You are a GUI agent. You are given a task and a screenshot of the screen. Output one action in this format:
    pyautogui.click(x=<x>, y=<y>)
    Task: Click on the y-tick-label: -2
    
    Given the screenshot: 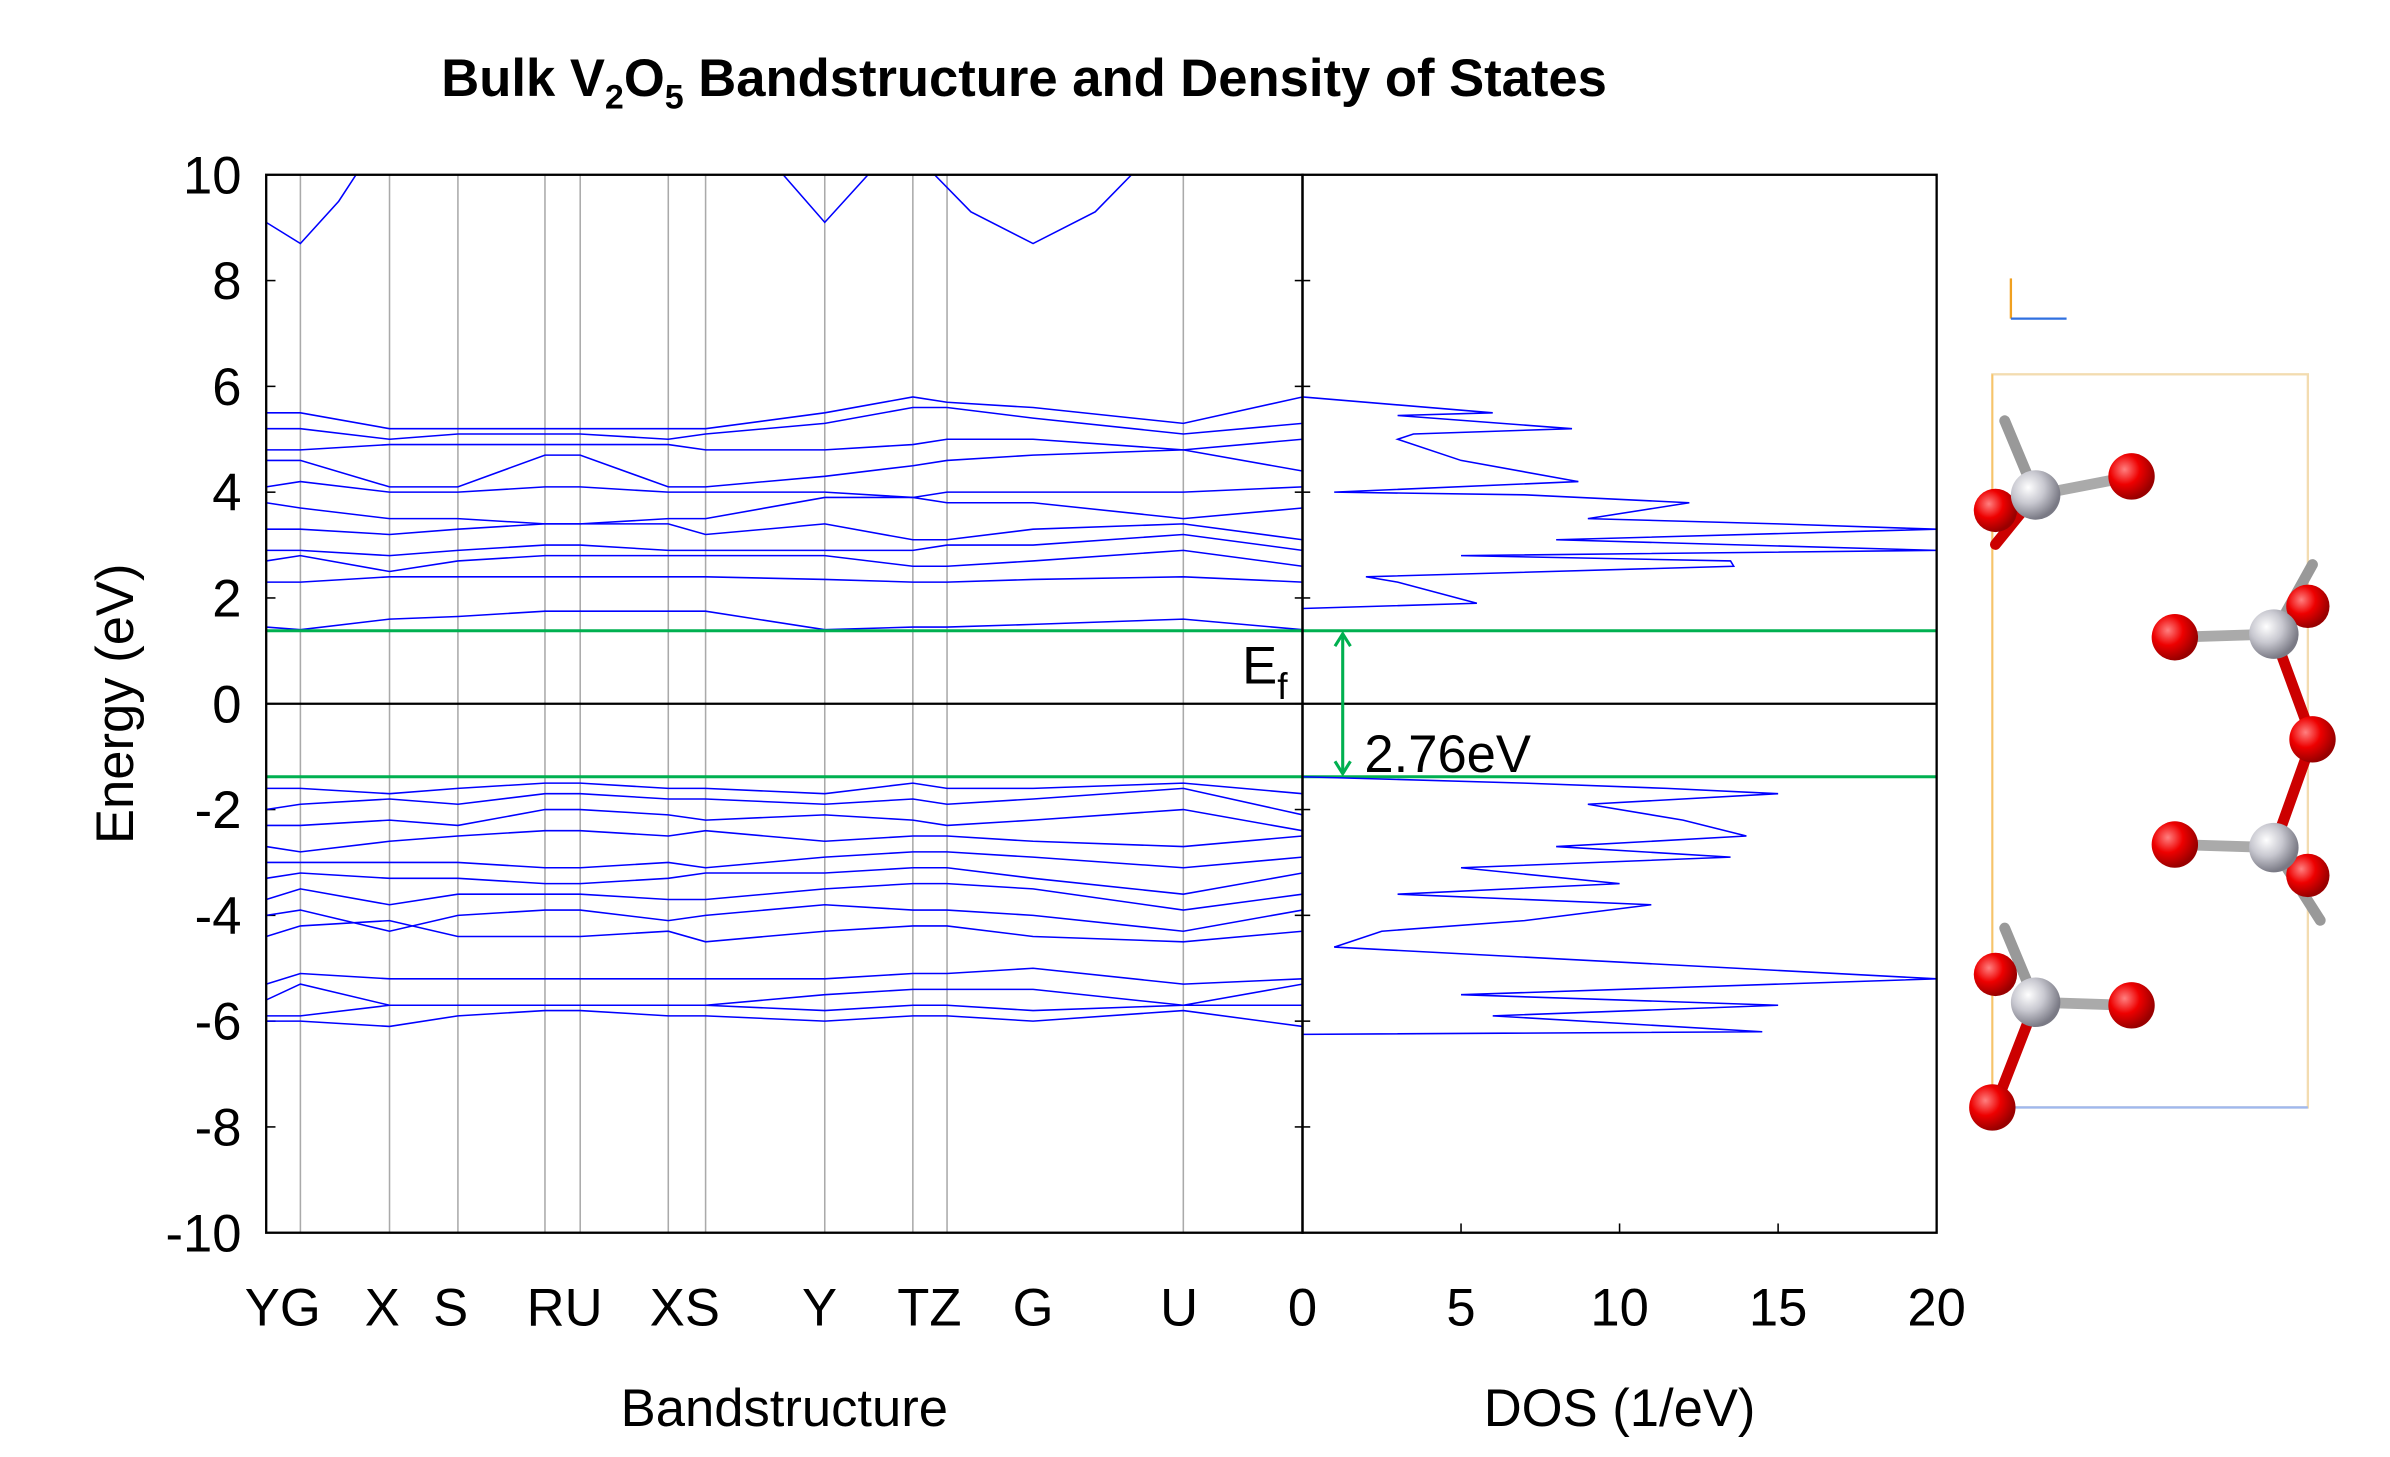 What is the action you would take?
    pyautogui.click(x=218, y=810)
    